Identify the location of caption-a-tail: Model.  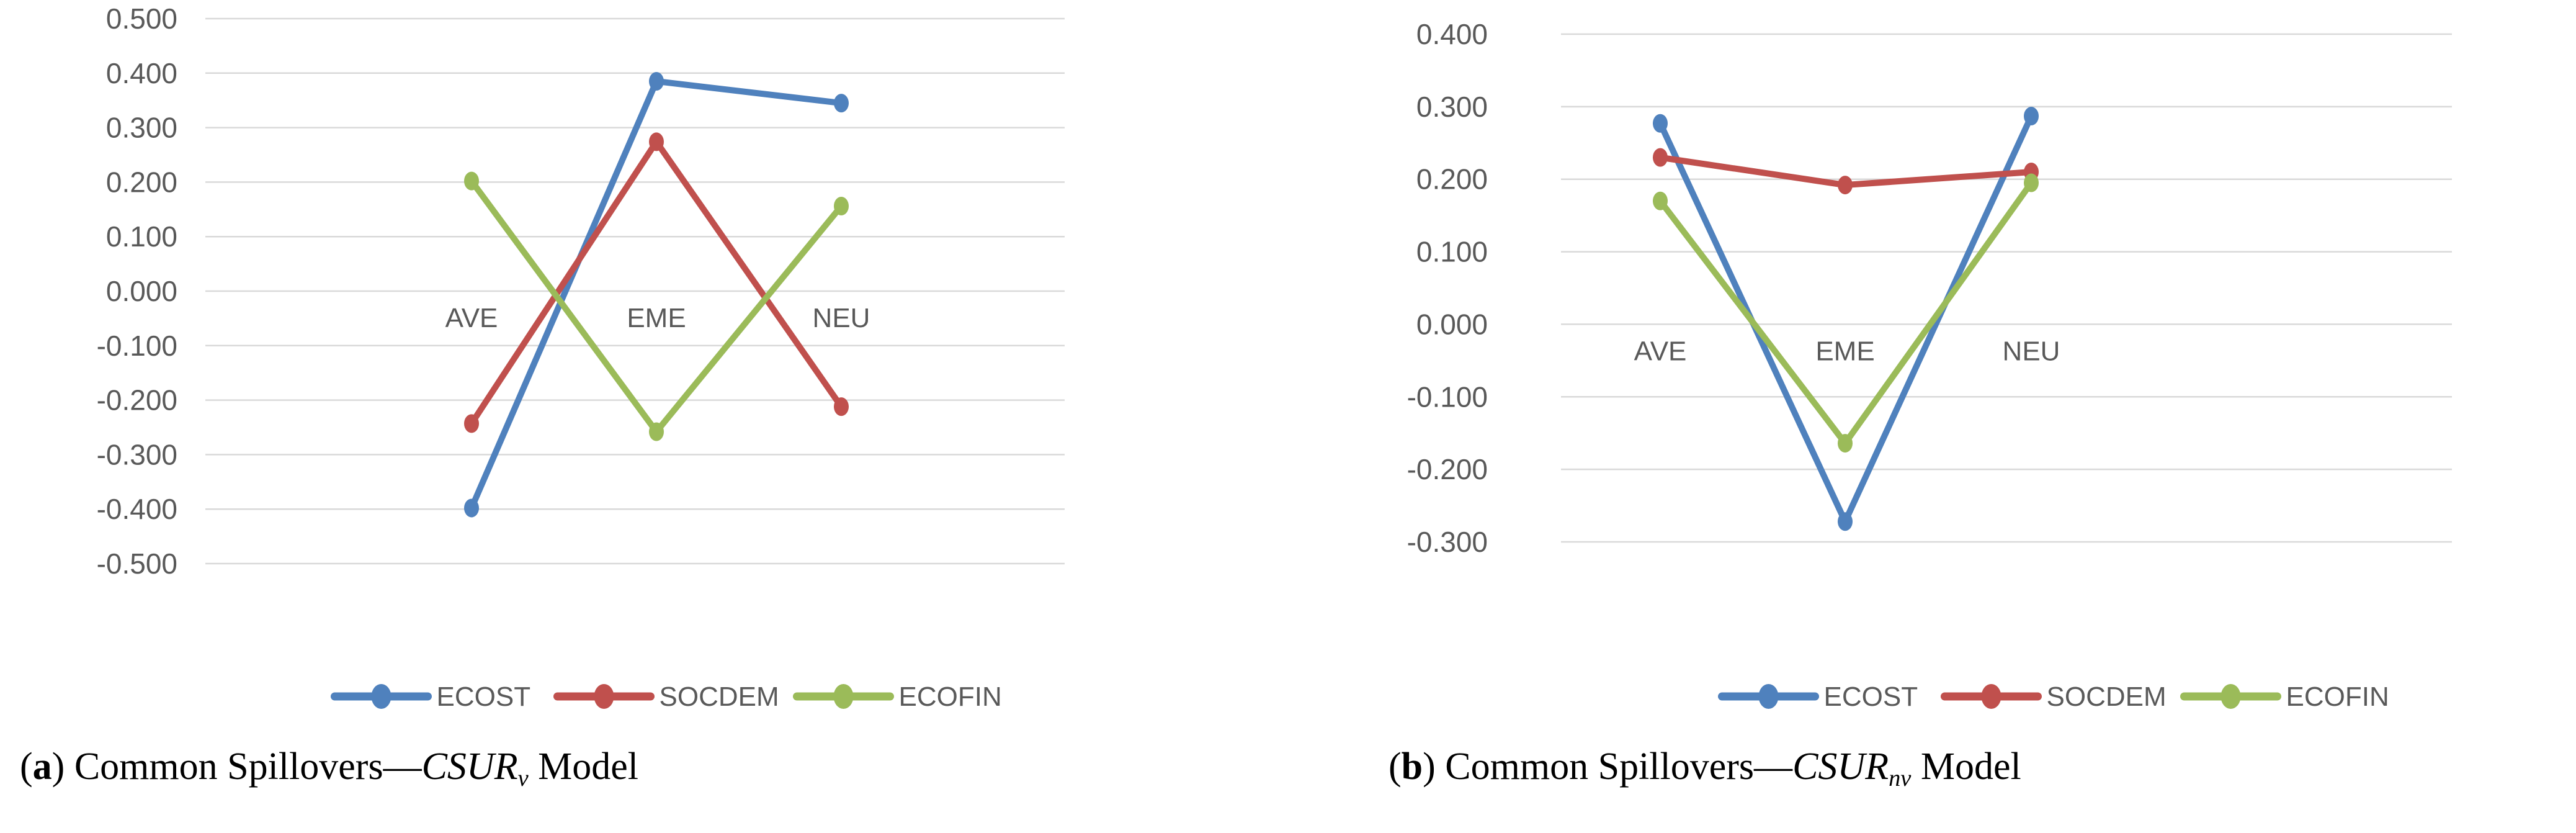
(583, 766).